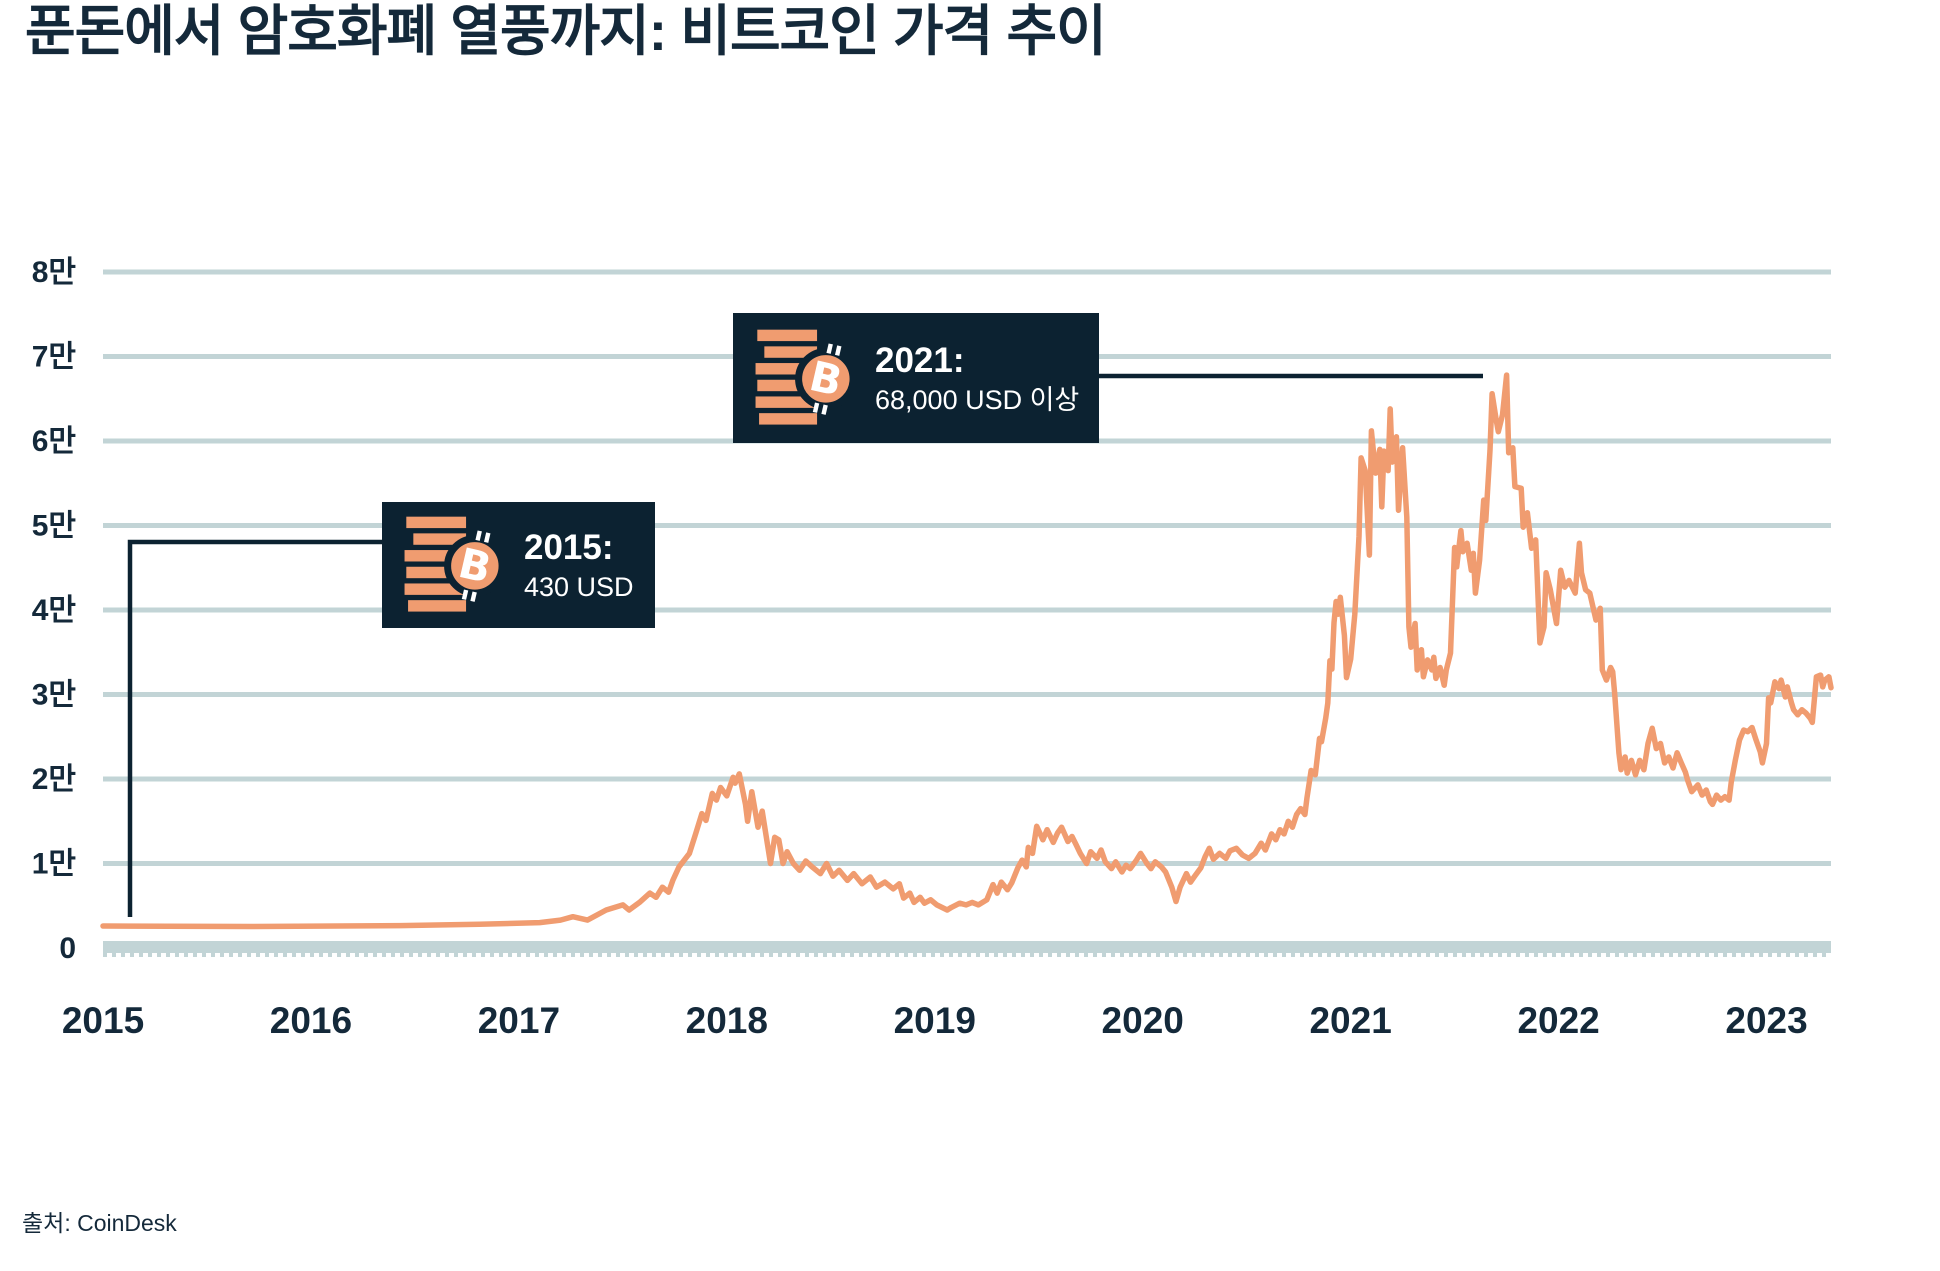 The image size is (1940, 1271). I want to click on source-note: 출처: CoinDesk, so click(99, 1223).